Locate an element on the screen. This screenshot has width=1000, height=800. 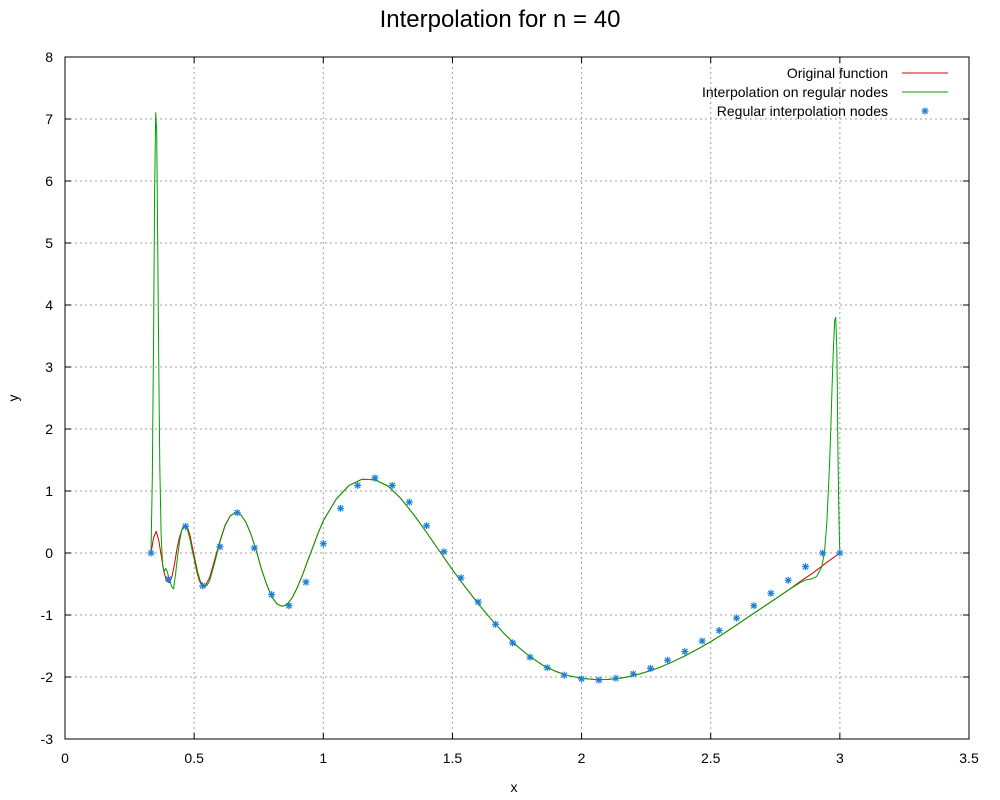
y-tick-label: -3 is located at coordinates (47, 739).